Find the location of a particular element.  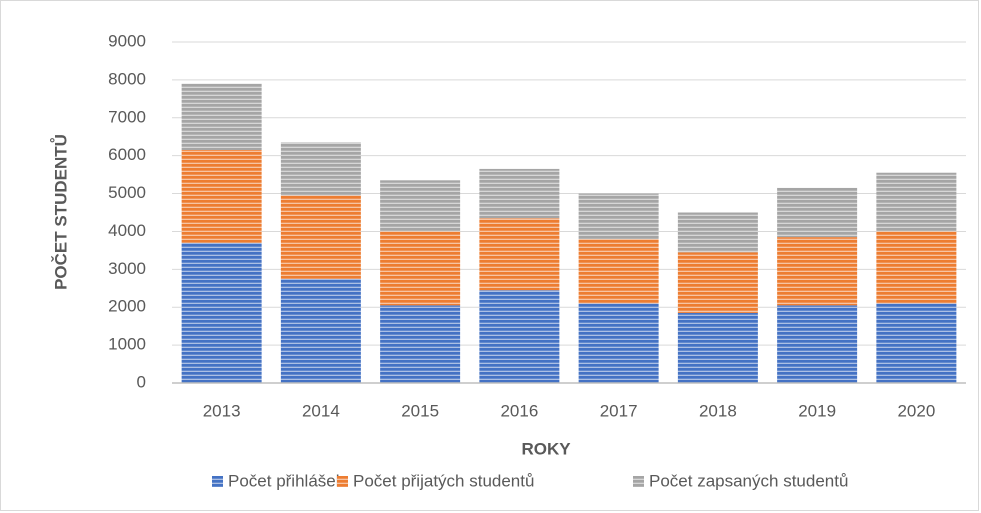

y-tick-label: 2000 is located at coordinates (127, 306).